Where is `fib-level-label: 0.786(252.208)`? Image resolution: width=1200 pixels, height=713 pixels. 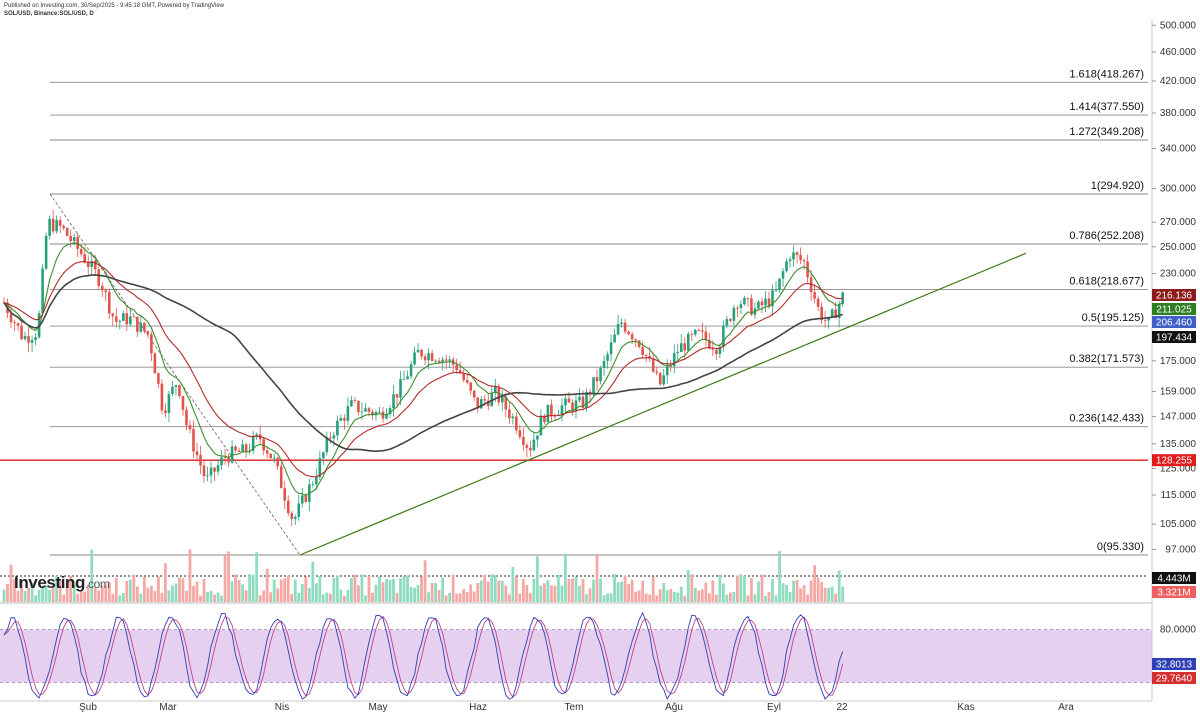
fib-level-label: 0.786(252.208) is located at coordinates (1106, 236).